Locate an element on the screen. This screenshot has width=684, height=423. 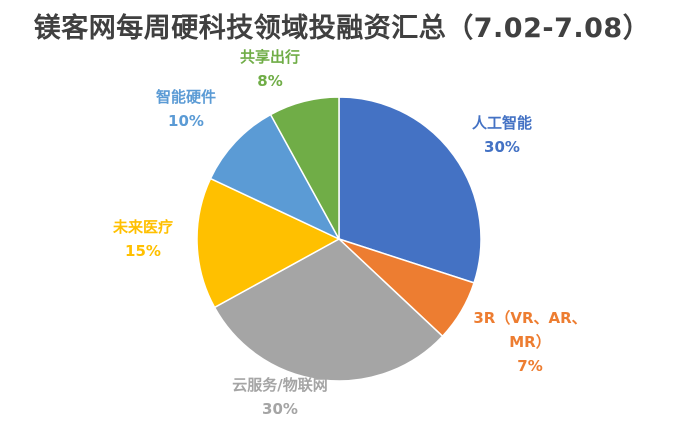
pie-label-name-5: 共享出行 is located at coordinates (270, 57).